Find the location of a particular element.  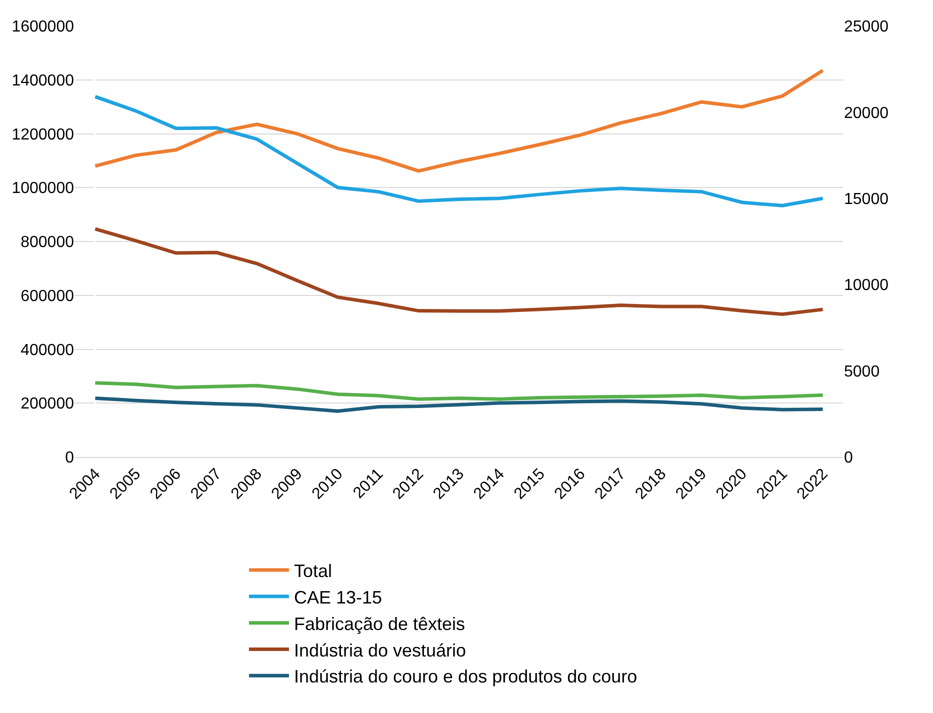

y-tick-label: 200000 is located at coordinates (47, 404).